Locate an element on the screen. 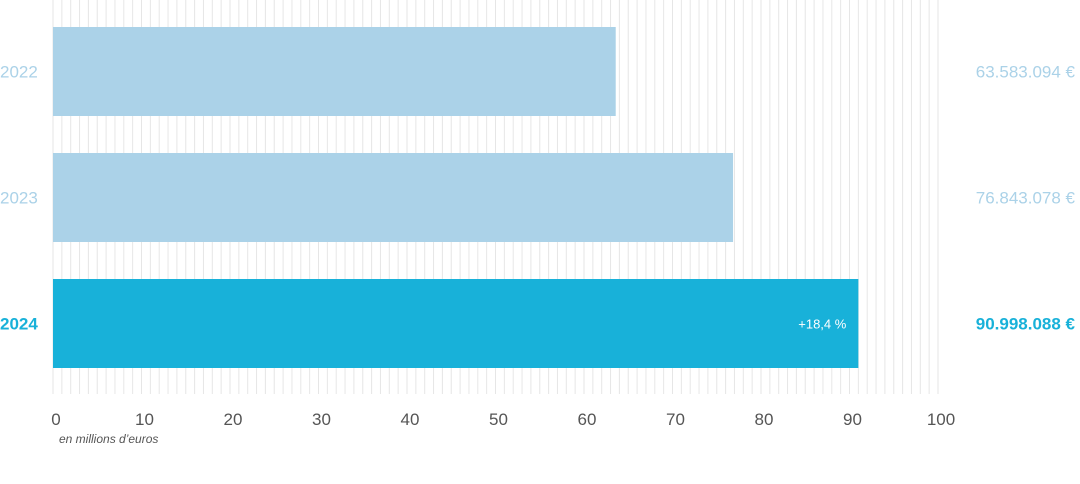 This screenshot has height=484, width=1080. x-tick-label: 80 is located at coordinates (764, 419).